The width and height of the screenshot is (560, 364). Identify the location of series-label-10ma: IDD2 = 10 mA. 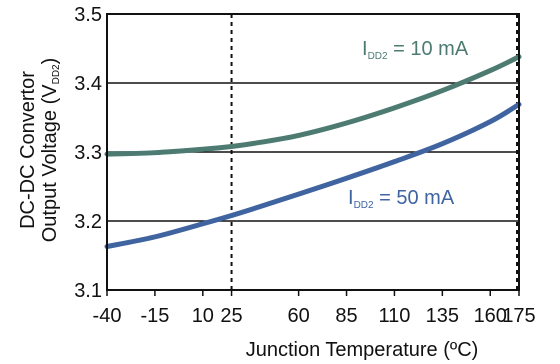
(415, 50).